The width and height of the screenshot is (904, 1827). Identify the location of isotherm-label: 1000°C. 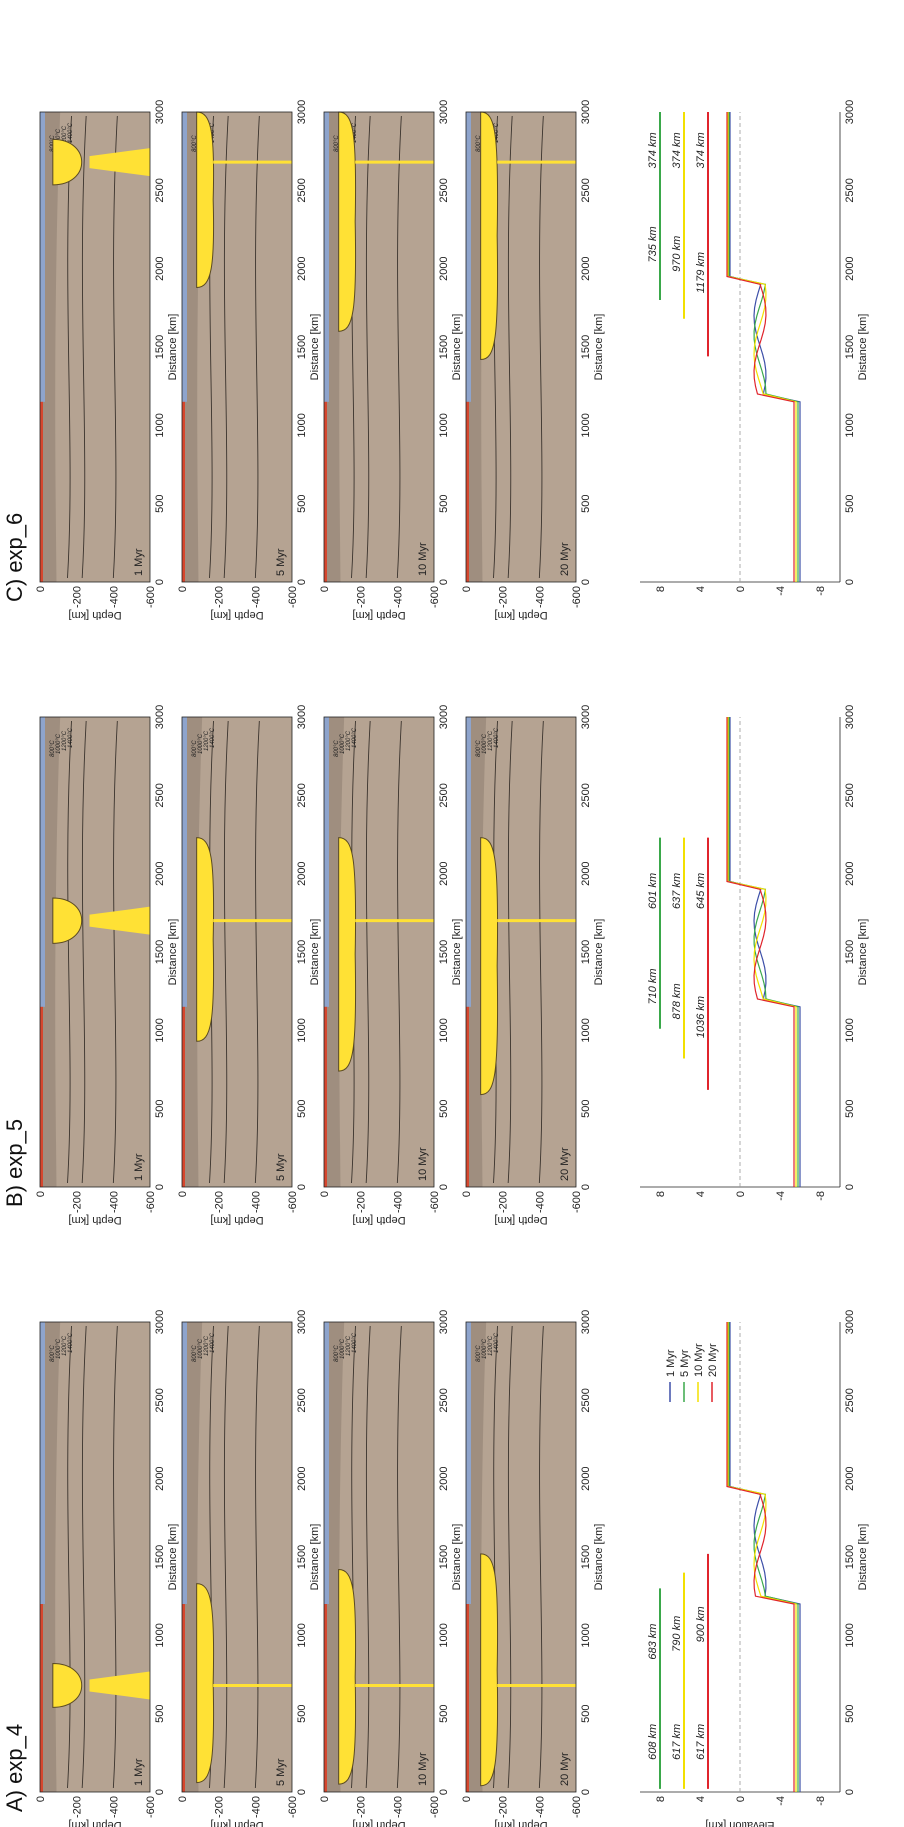
(59, 743).